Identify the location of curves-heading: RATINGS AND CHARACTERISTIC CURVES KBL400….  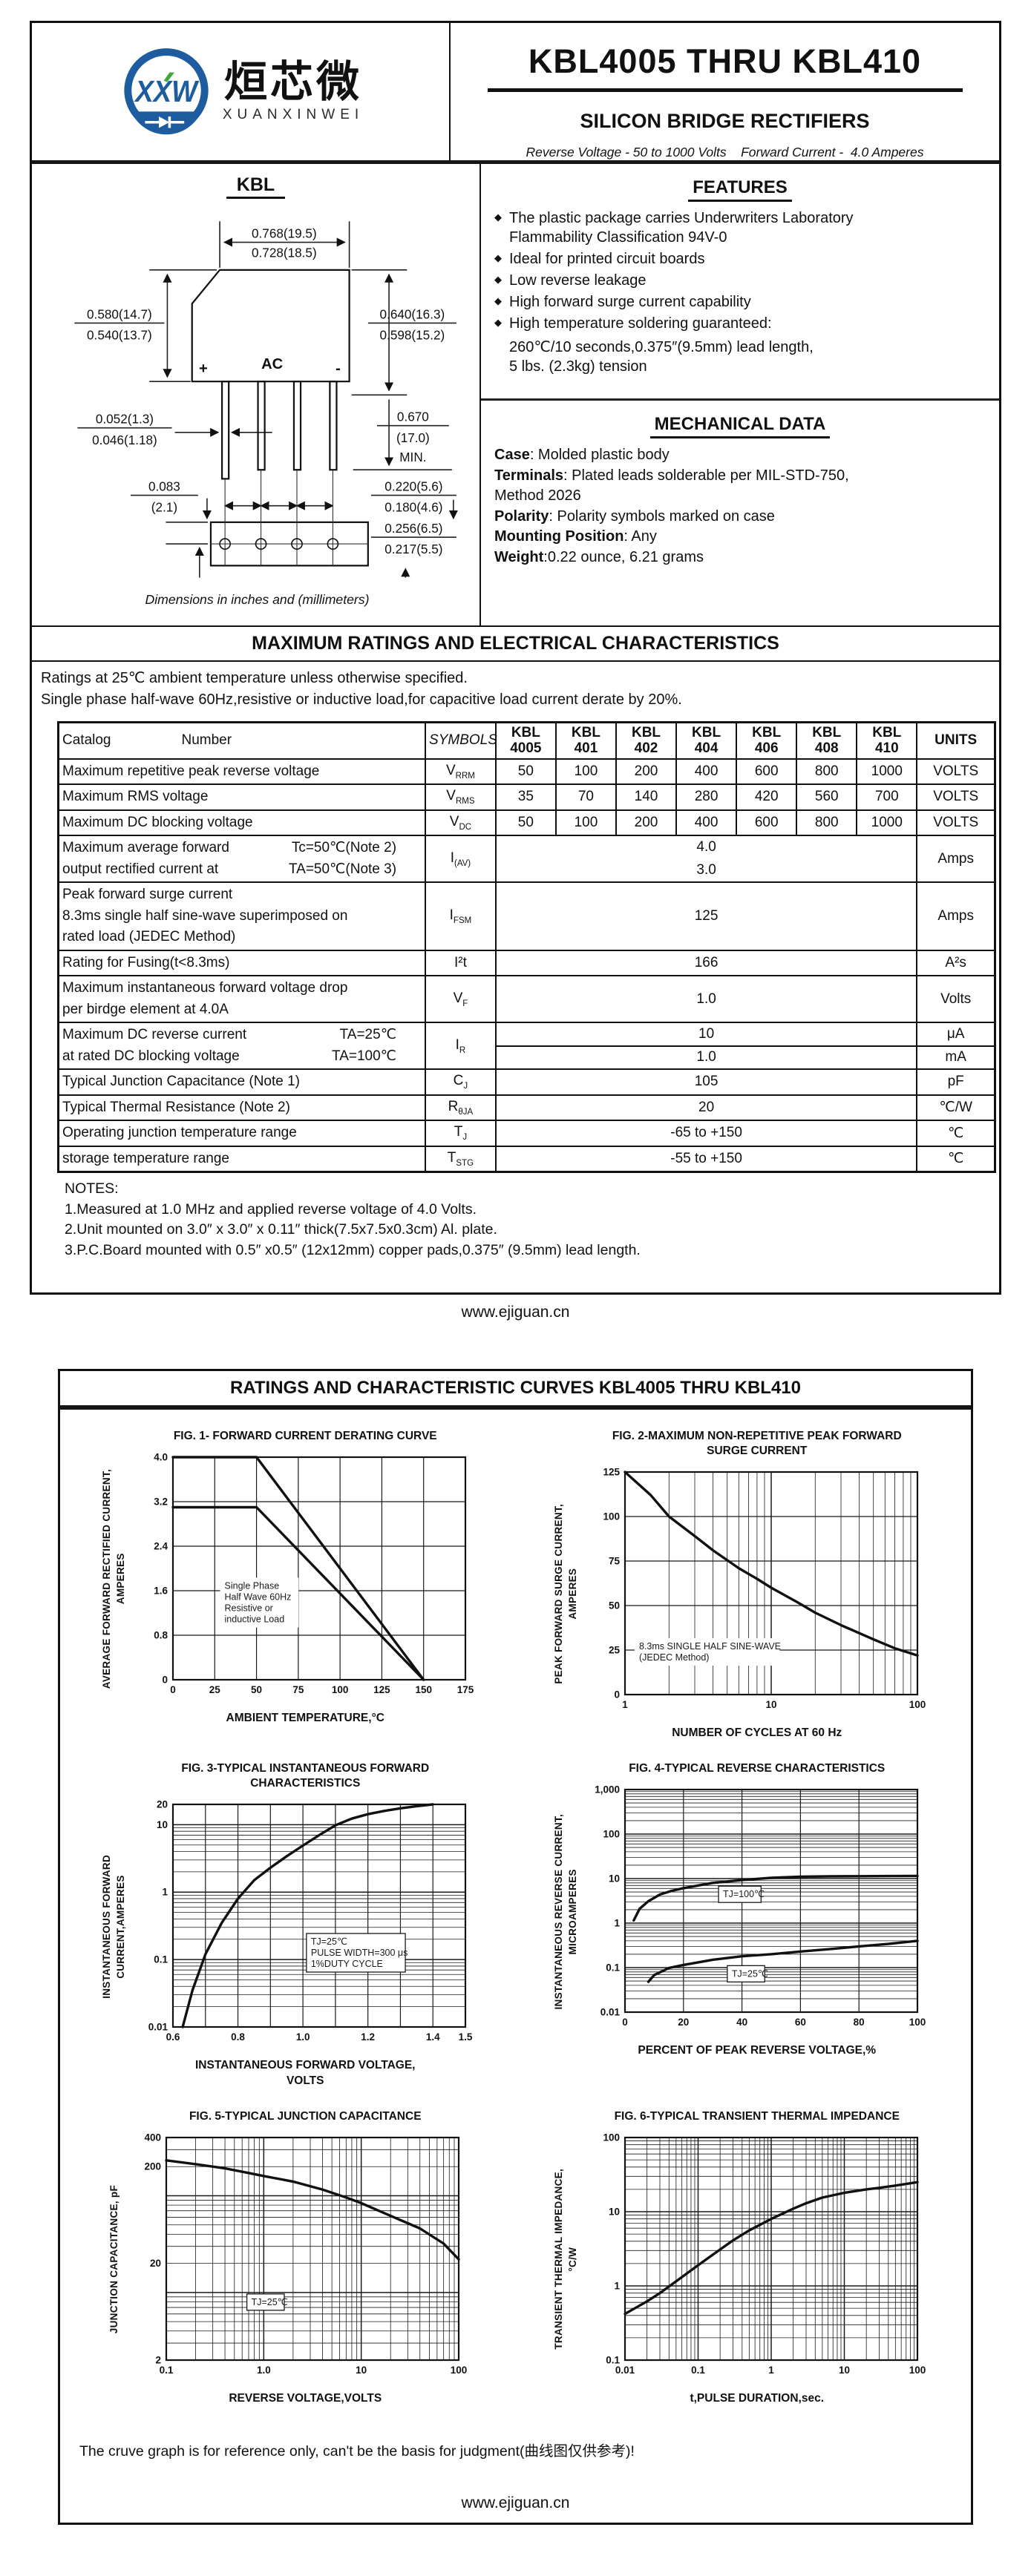
(515, 1390).